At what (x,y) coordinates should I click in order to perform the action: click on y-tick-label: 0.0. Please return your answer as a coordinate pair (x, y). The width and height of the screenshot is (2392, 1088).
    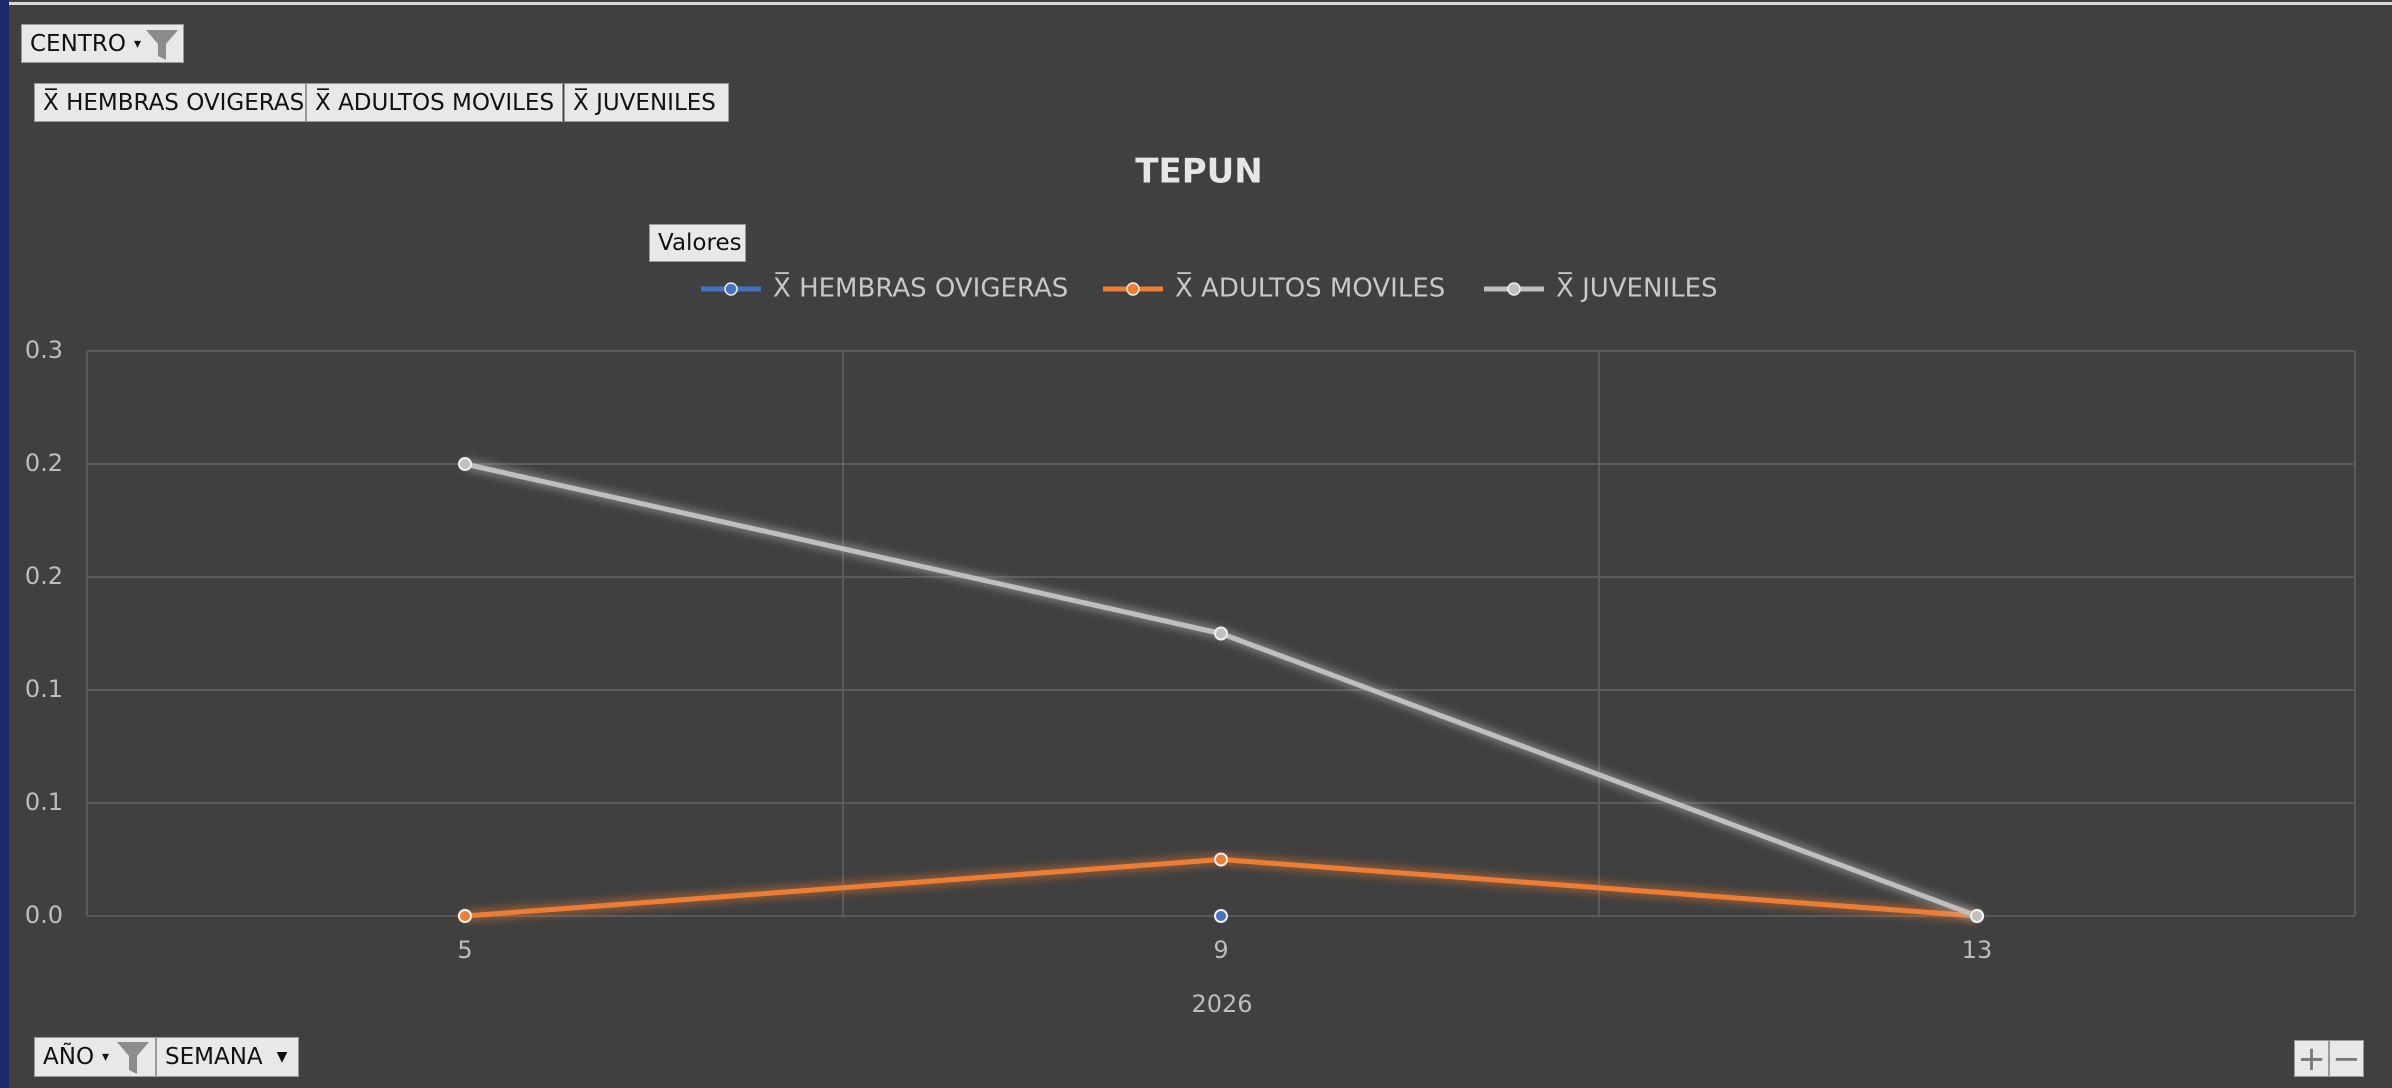
    Looking at the image, I should click on (44, 915).